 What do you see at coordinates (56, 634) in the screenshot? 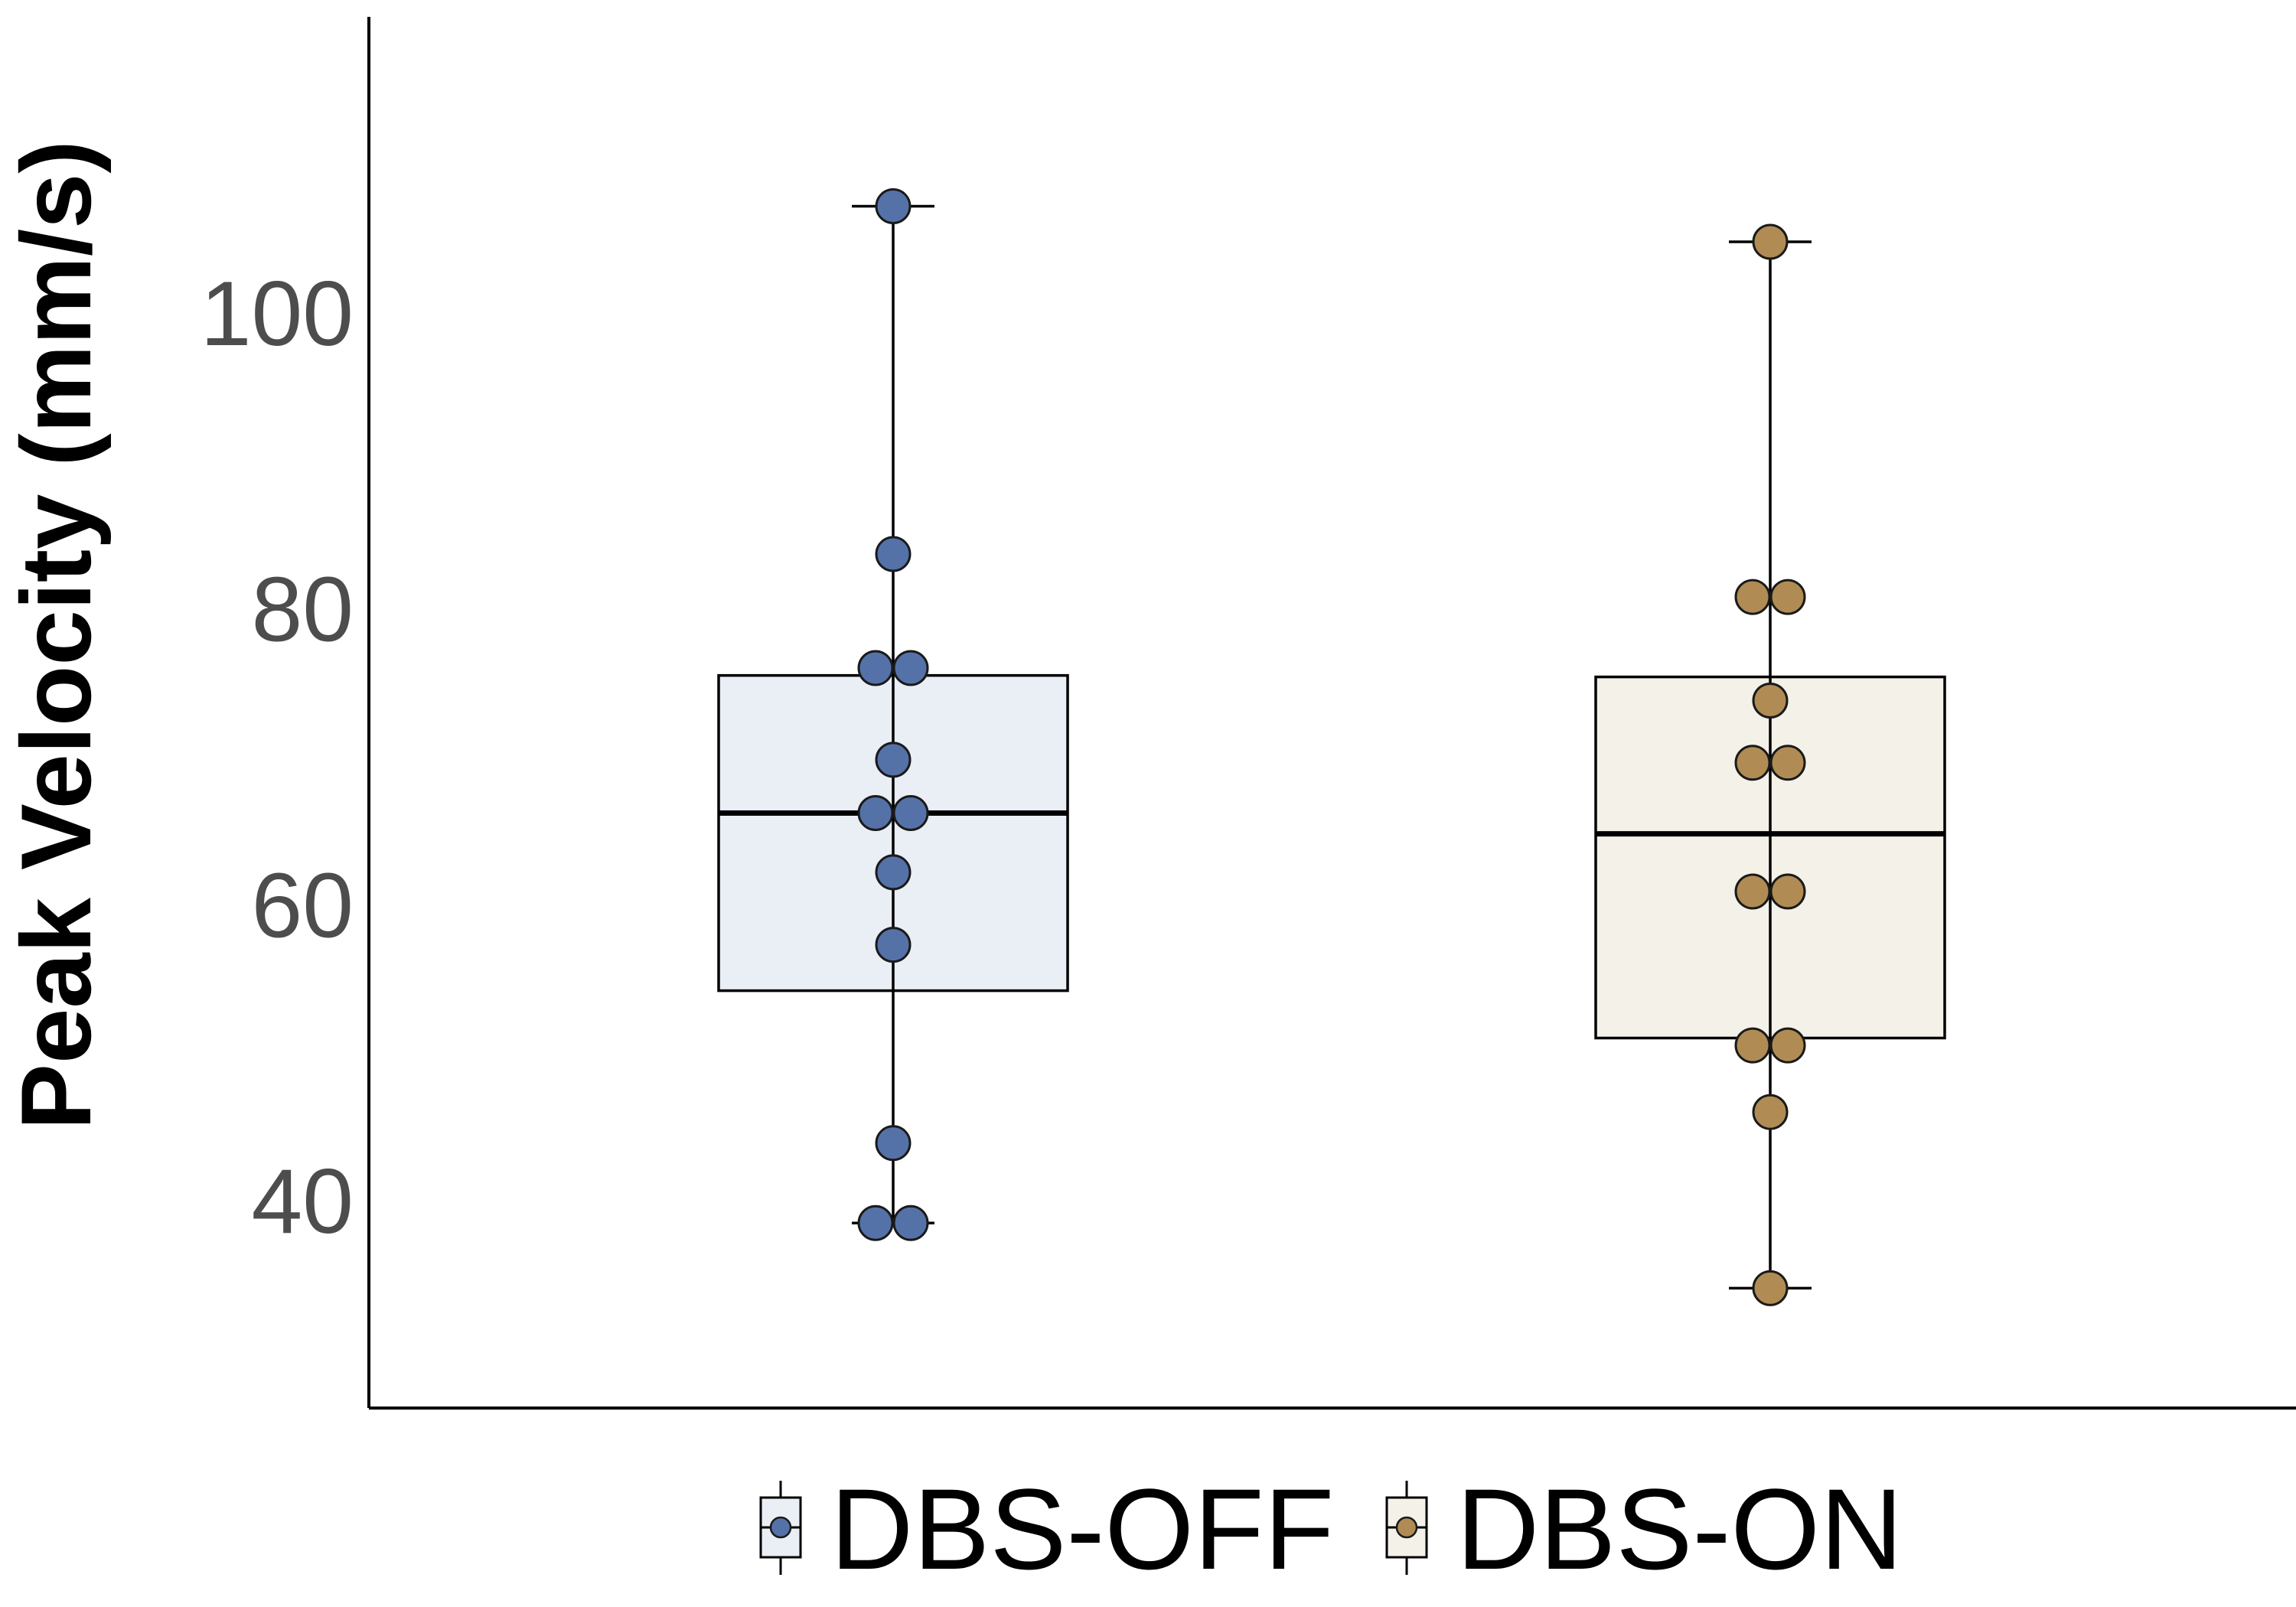
I see `y-axis-label: Peak Velocity (mm/s)` at bounding box center [56, 634].